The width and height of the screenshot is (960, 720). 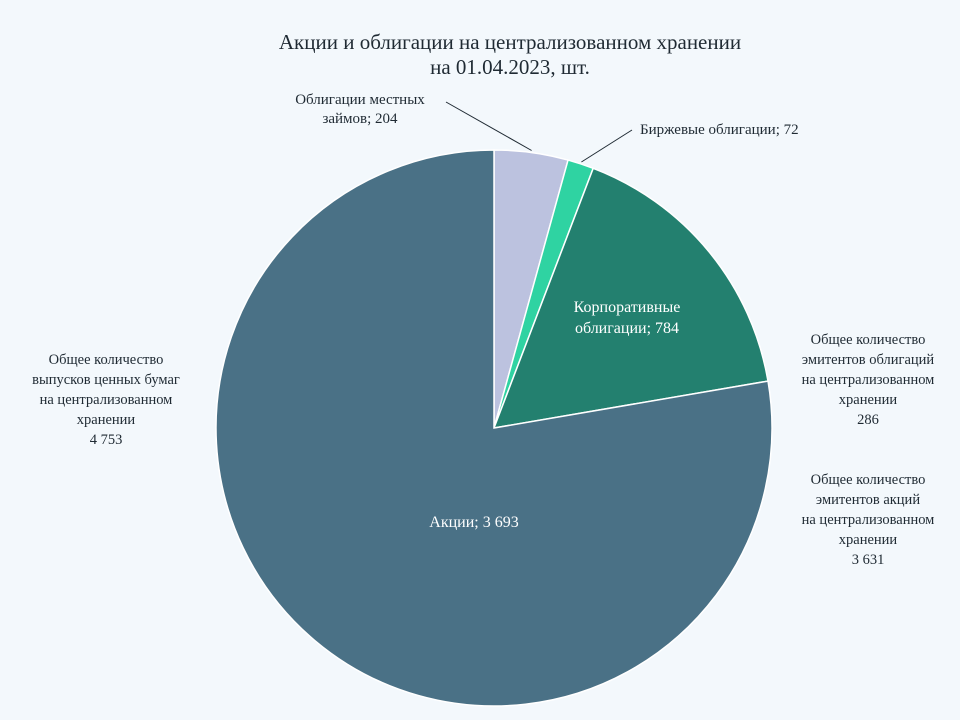 What do you see at coordinates (360, 100) in the screenshot?
I see `data-label-line: Облигации местных` at bounding box center [360, 100].